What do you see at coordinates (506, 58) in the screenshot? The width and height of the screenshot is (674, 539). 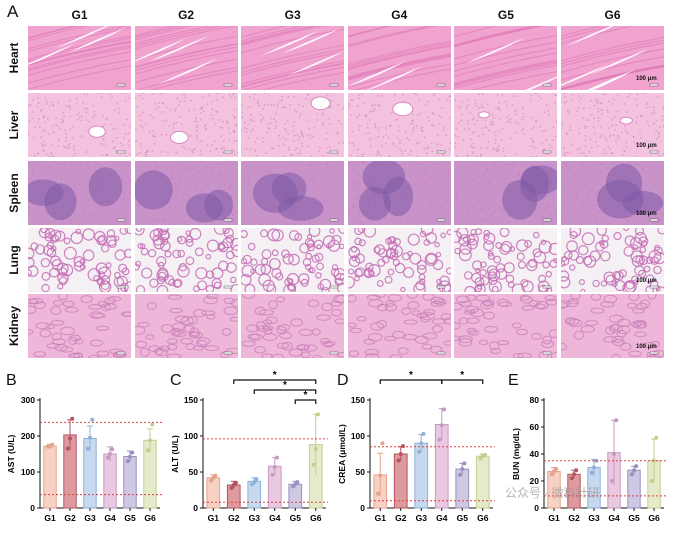 I see `histology-tile-heart-g5` at bounding box center [506, 58].